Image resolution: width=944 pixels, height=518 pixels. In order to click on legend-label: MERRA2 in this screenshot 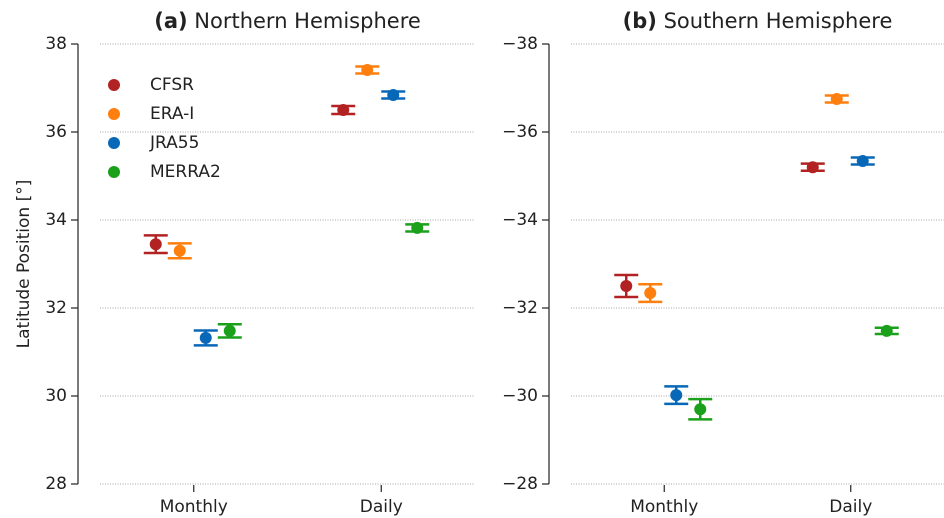, I will do `click(185, 172)`.